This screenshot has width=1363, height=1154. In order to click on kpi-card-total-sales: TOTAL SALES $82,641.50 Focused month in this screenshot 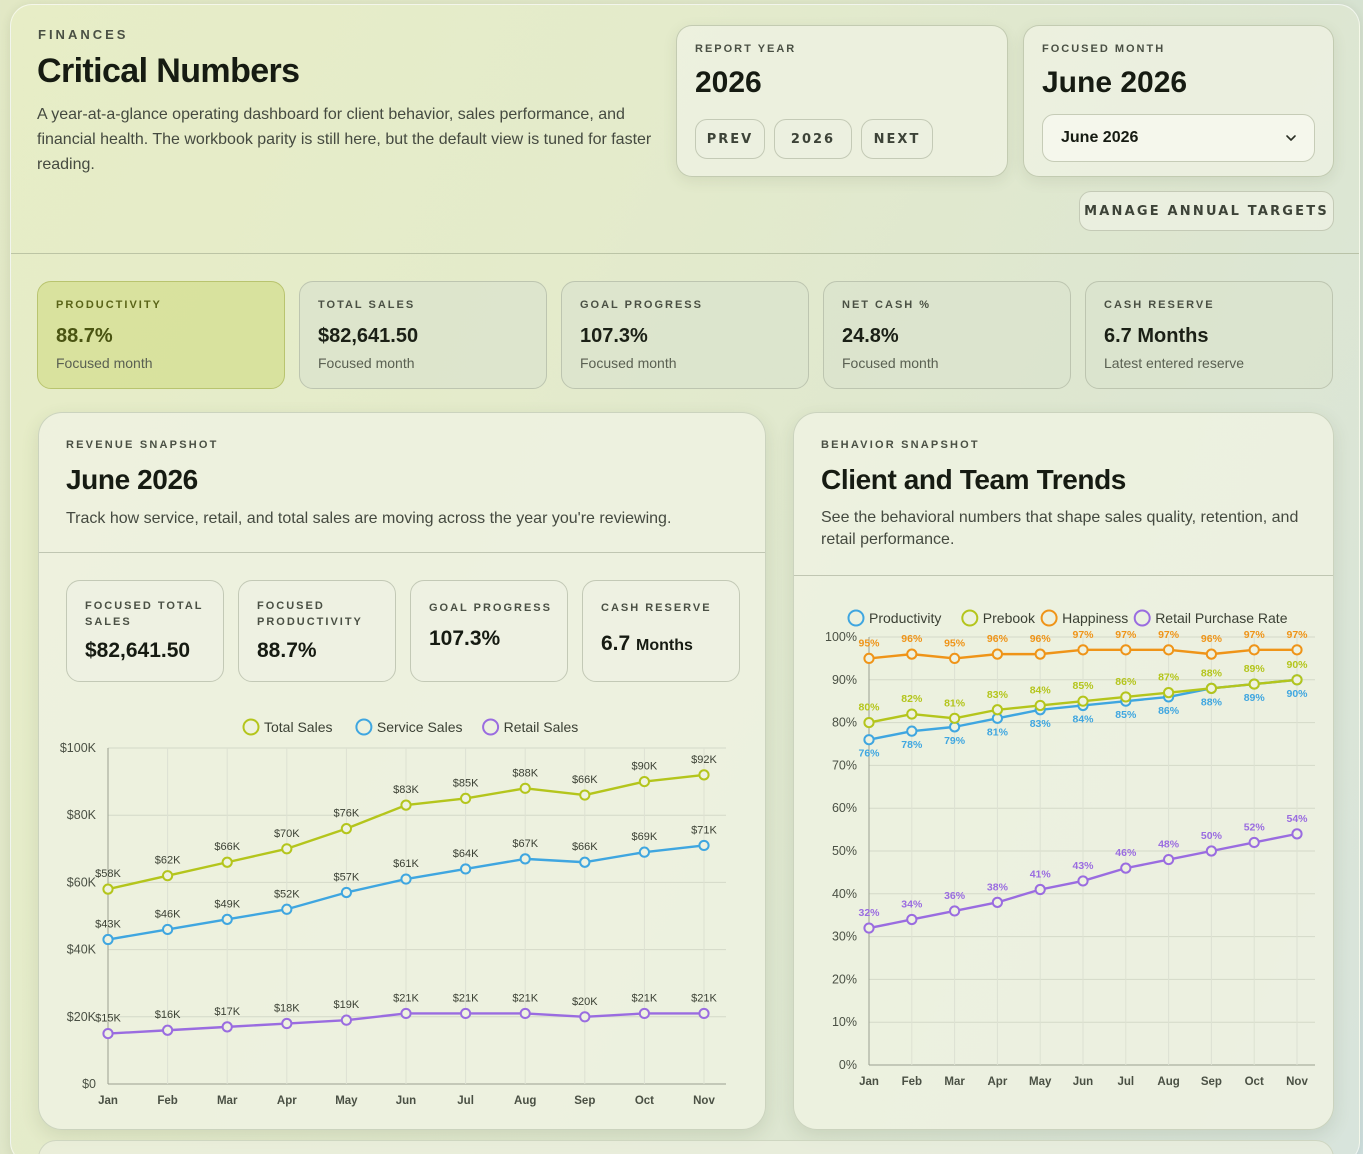, I will do `click(423, 335)`.